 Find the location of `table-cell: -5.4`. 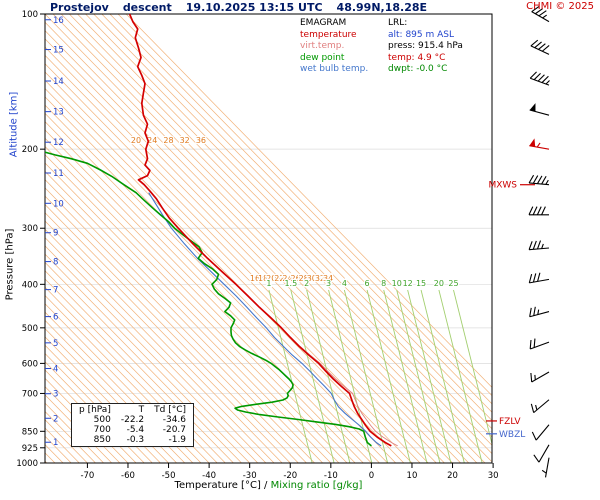

table-cell: -5.4 is located at coordinates (135, 430).